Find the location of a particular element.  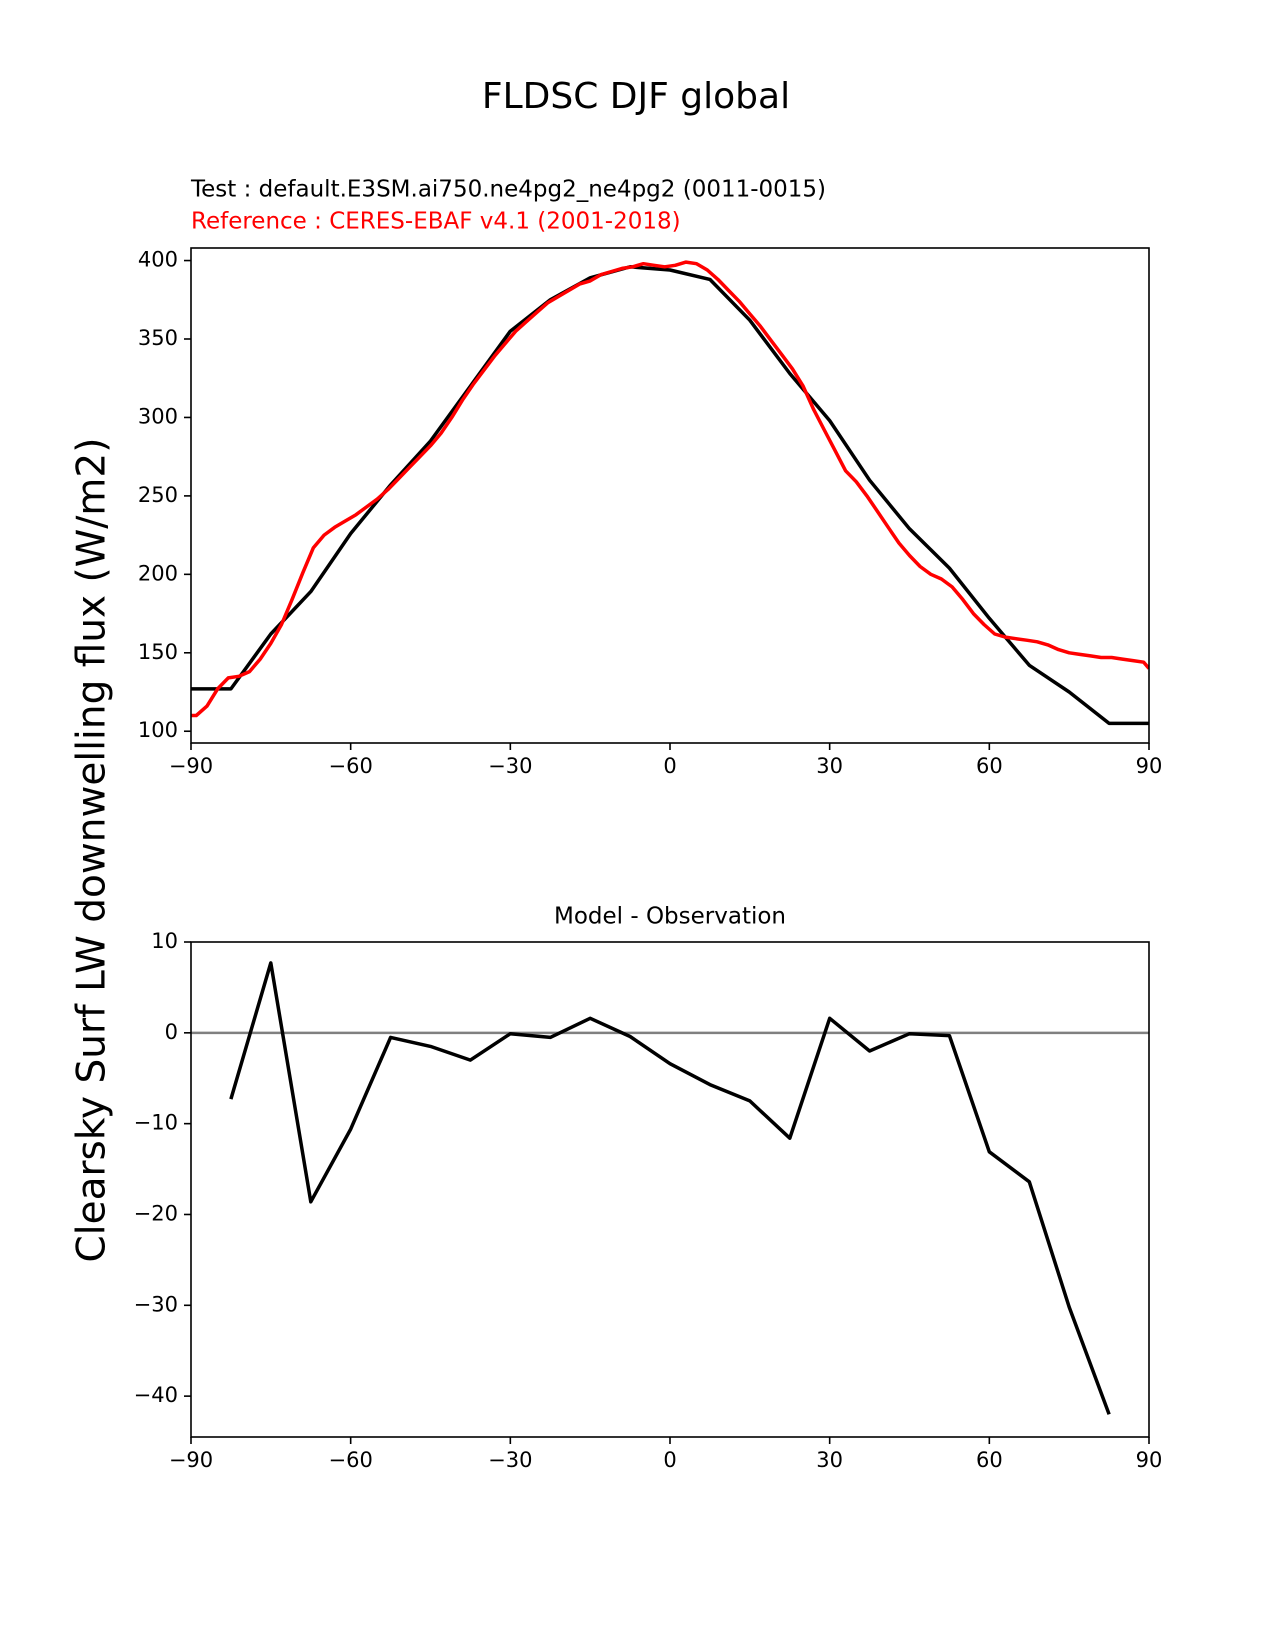

y-tick-label: 100 is located at coordinates (158, 730).